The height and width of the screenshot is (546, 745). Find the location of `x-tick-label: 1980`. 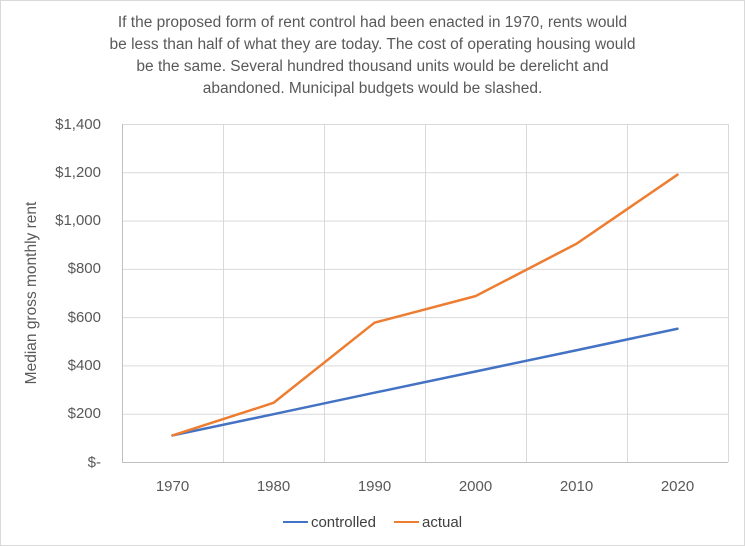

x-tick-label: 1980 is located at coordinates (273, 486).